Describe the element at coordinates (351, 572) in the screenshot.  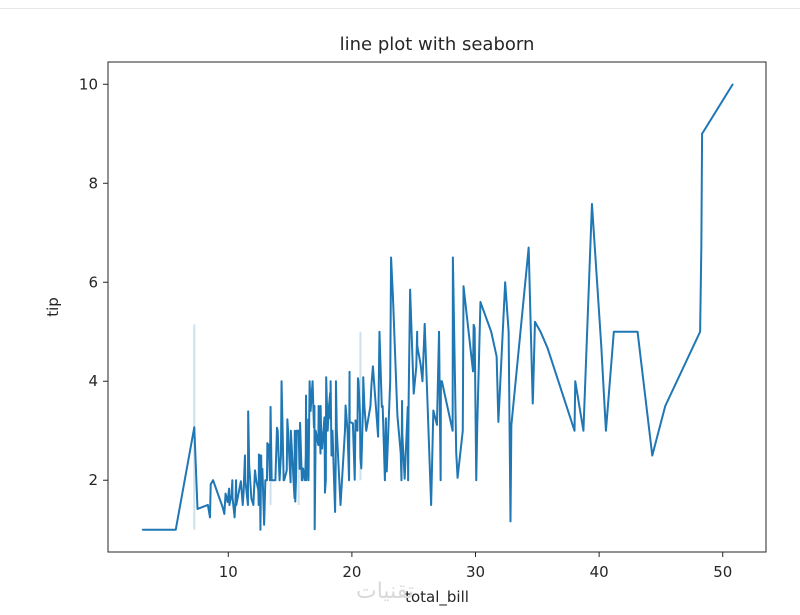
I see `x-tick-label: 20` at that location.